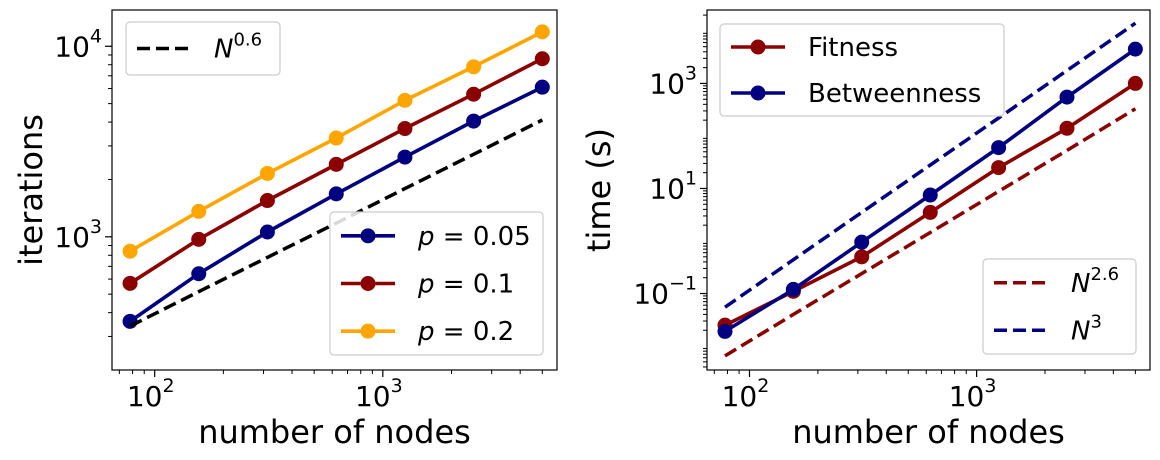  Describe the element at coordinates (465, 332) in the screenshot. I see `legend-label: p = 0.2` at that location.